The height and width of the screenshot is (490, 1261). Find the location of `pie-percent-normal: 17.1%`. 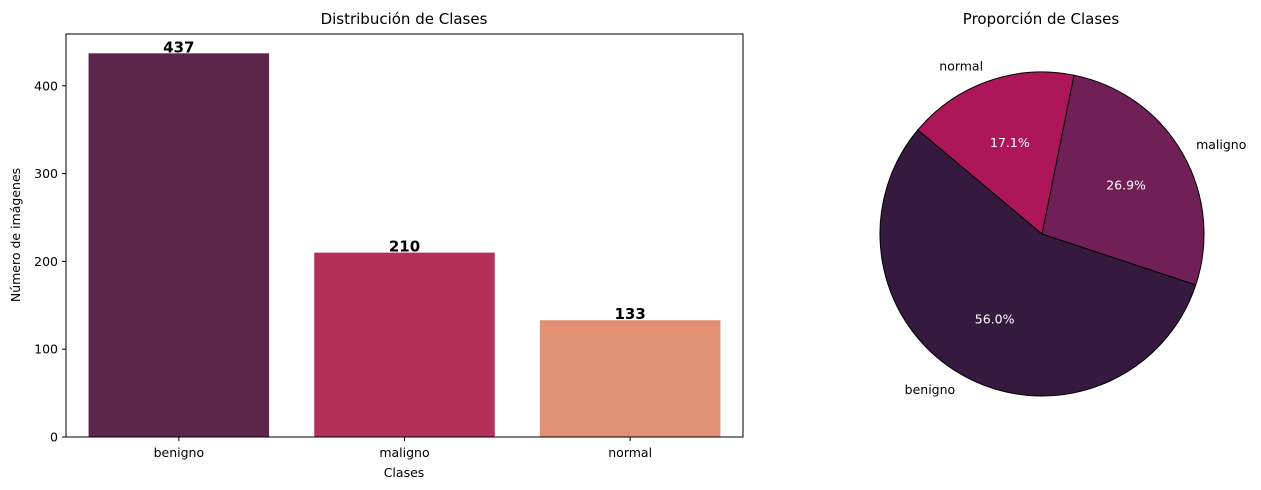

pie-percent-normal: 17.1% is located at coordinates (1010, 142).